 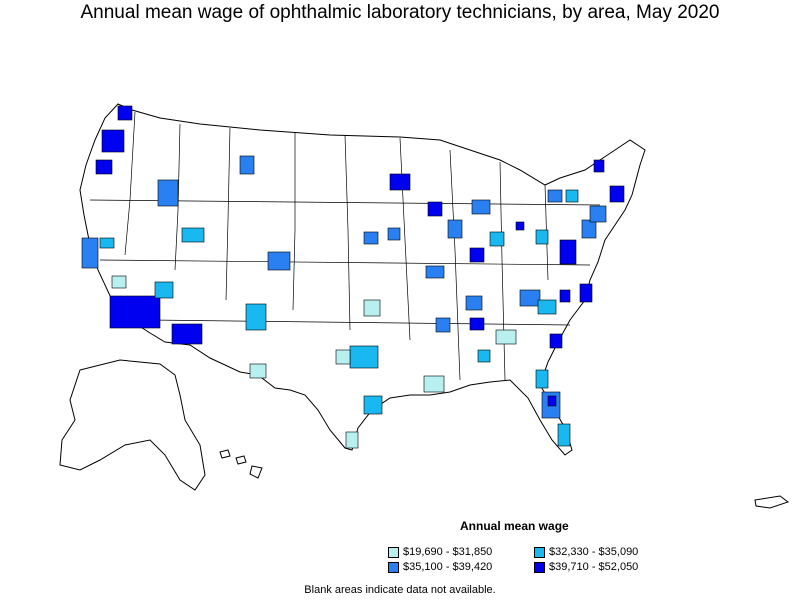 What do you see at coordinates (448, 552) in the screenshot?
I see `legend-label-1: $19,690 - $31,850` at bounding box center [448, 552].